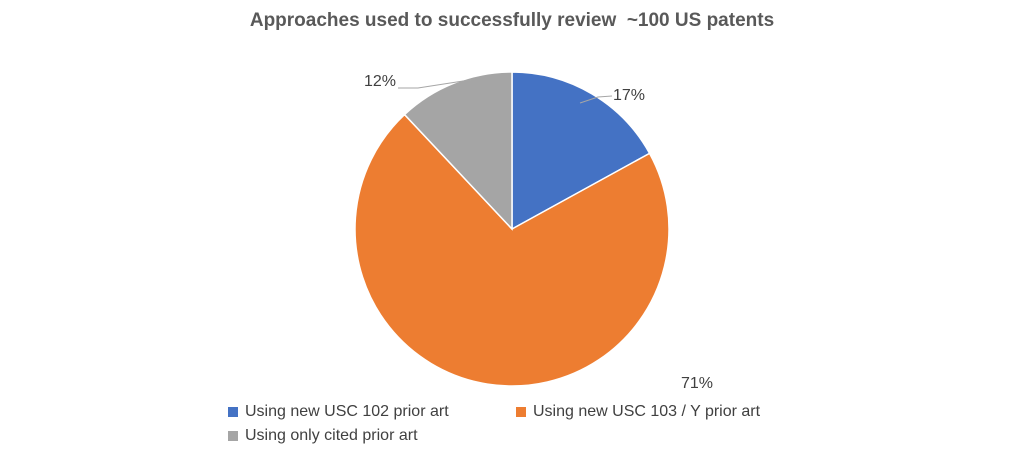  Describe the element at coordinates (347, 411) in the screenshot. I see `legend-label-usc-102: Using new USC 102 prior art` at that location.